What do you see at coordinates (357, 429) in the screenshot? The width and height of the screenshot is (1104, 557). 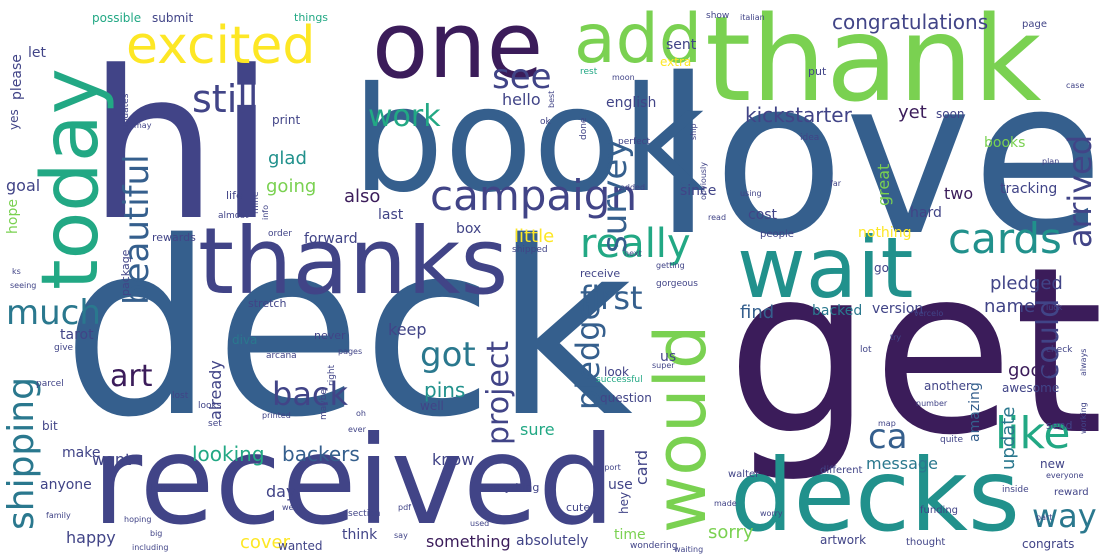 I see `word-ever: ever` at bounding box center [357, 429].